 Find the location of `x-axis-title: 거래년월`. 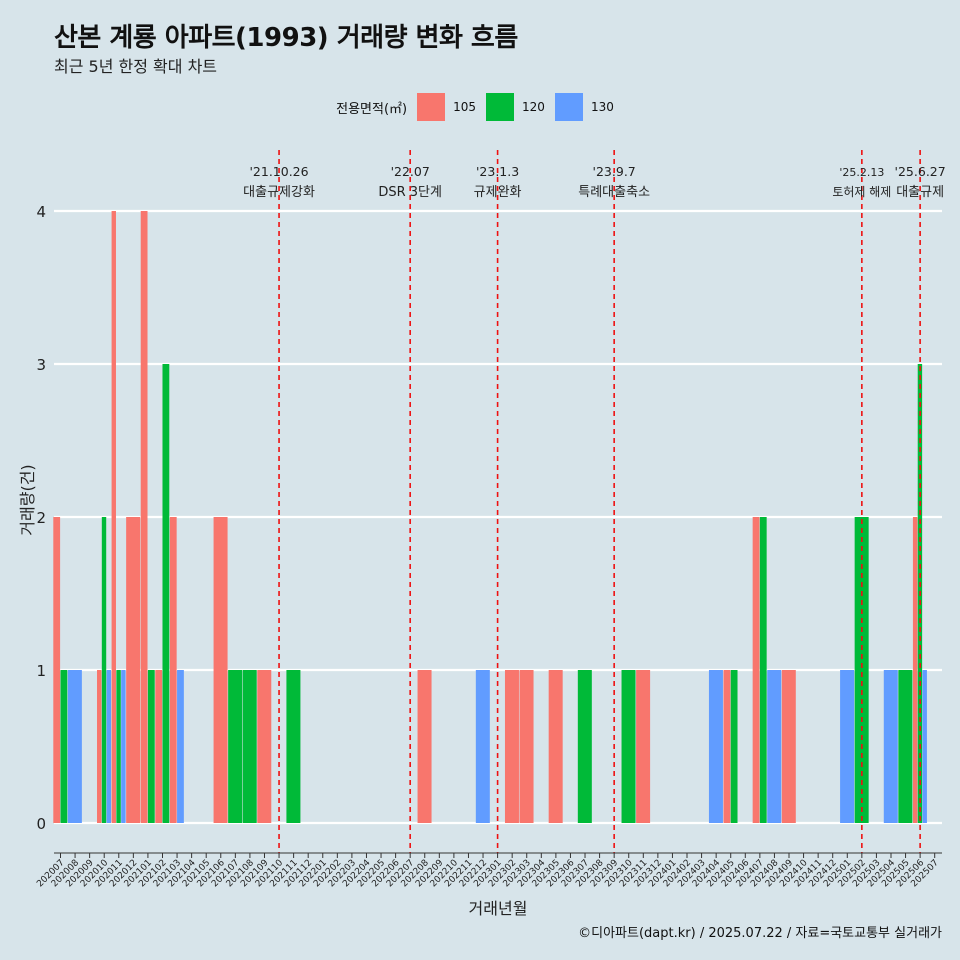

x-axis-title: 거래년월 is located at coordinates (498, 908).